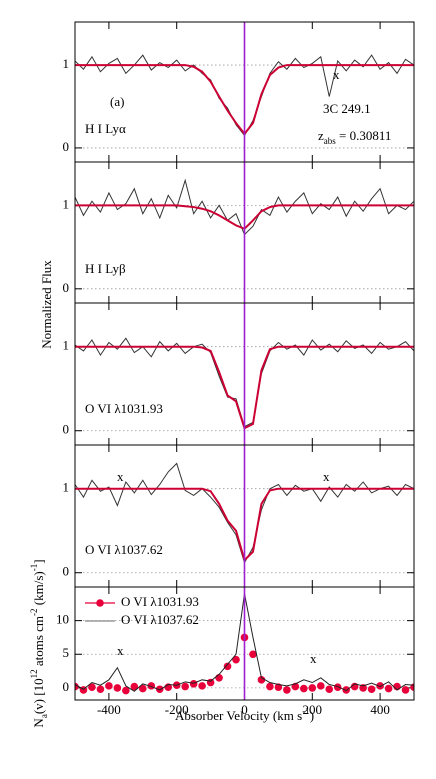  What do you see at coordinates (38, 723) in the screenshot?
I see `y-axis-label-part: N` at bounding box center [38, 723].